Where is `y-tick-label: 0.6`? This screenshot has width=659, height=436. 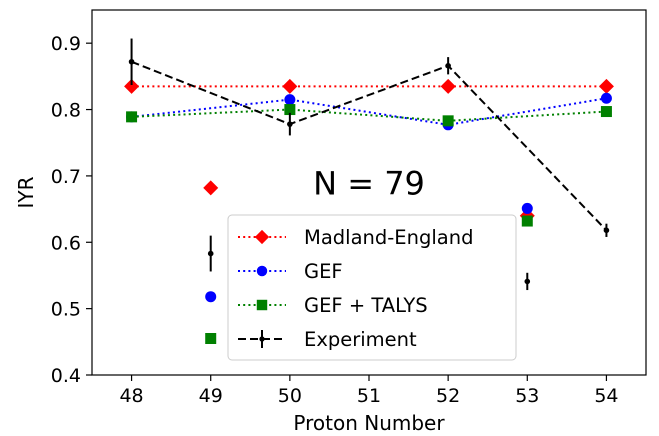 y-tick-label: 0.6 is located at coordinates (66, 243).